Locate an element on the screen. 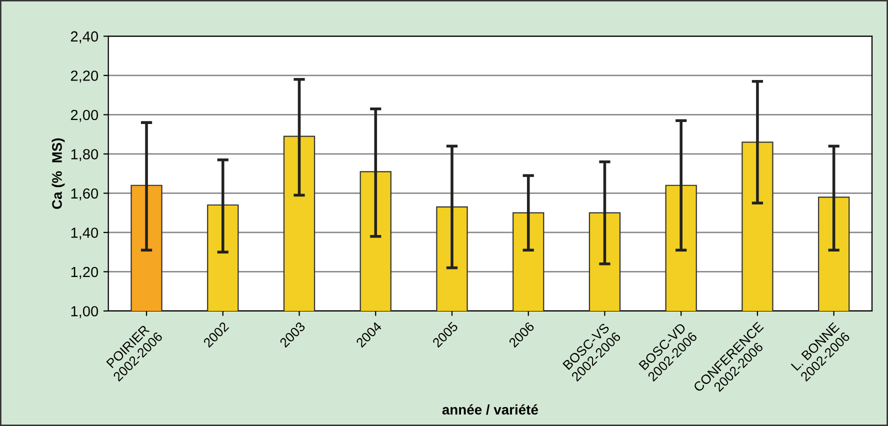 This screenshot has width=888, height=426. y-tick-label: 2,40 is located at coordinates (84, 37).